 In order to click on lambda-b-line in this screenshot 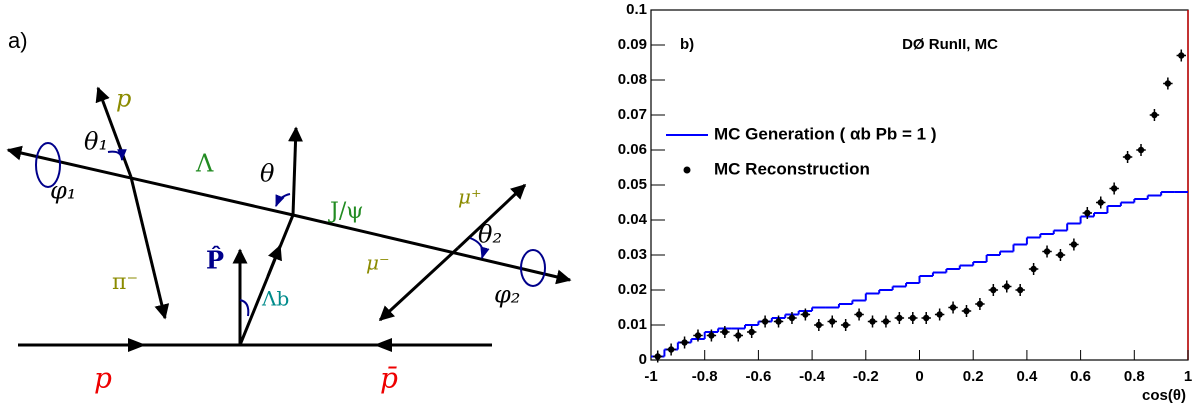, I will do `click(266, 280)`.